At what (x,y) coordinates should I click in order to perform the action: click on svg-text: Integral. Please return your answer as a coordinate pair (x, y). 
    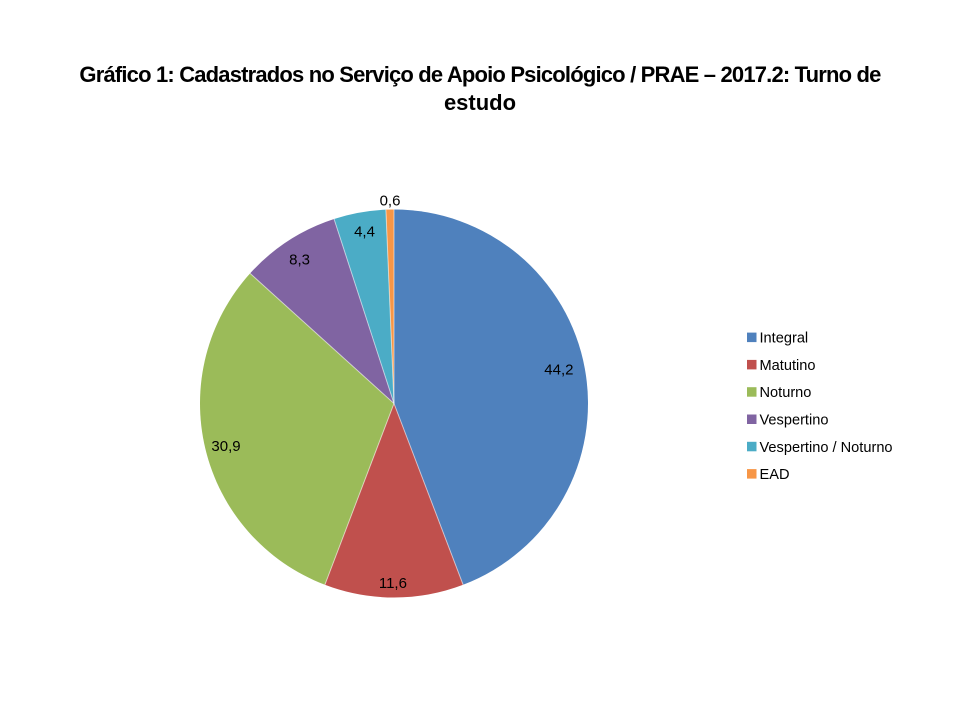
    Looking at the image, I should click on (784, 339).